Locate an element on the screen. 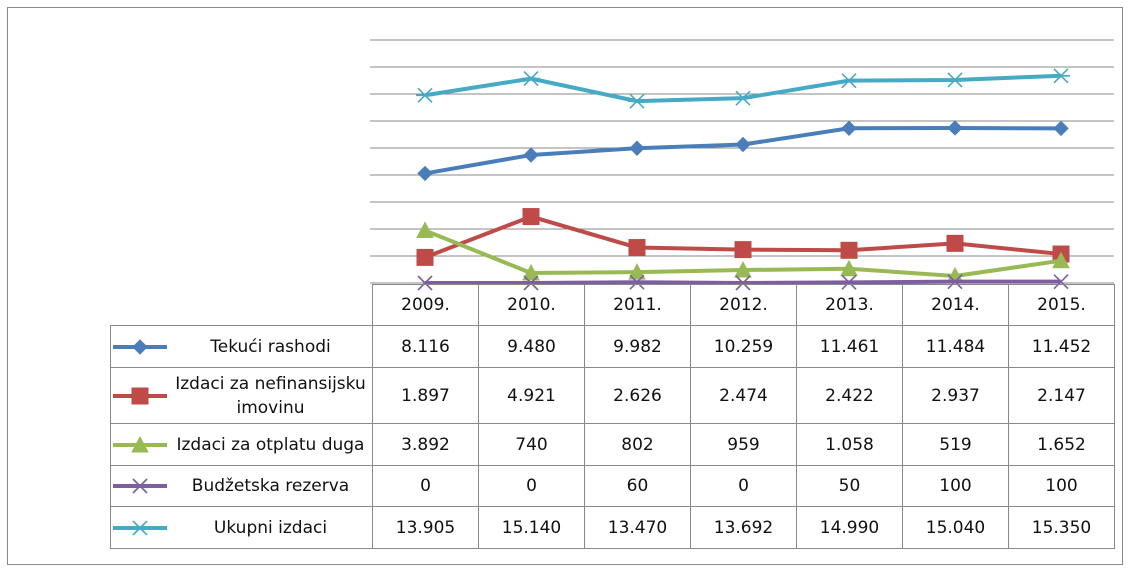 The width and height of the screenshot is (1130, 572). table-header: 2010. is located at coordinates (531, 305).